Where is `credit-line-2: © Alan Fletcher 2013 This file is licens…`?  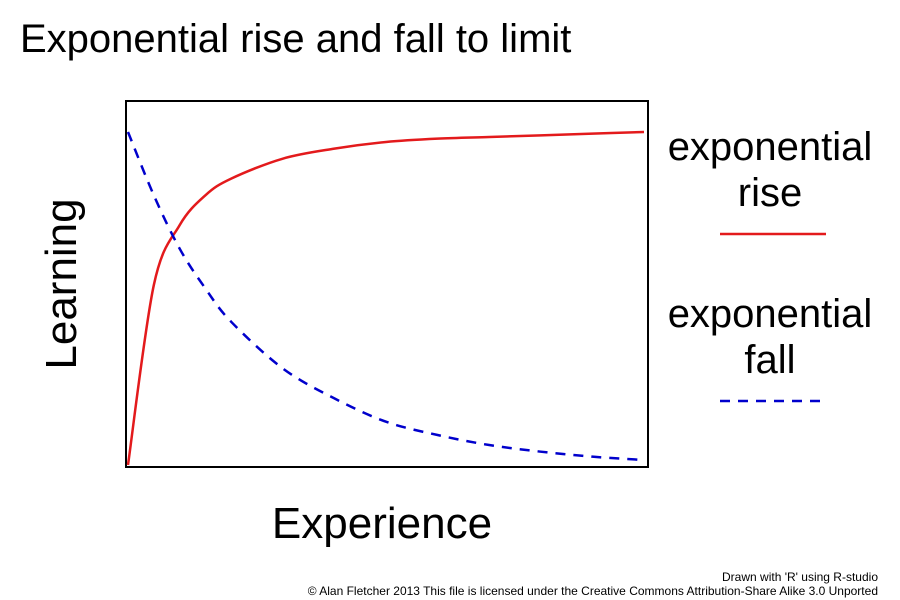
credit-line-2: © Alan Fletcher 2013 This file is licens… is located at coordinates (593, 591).